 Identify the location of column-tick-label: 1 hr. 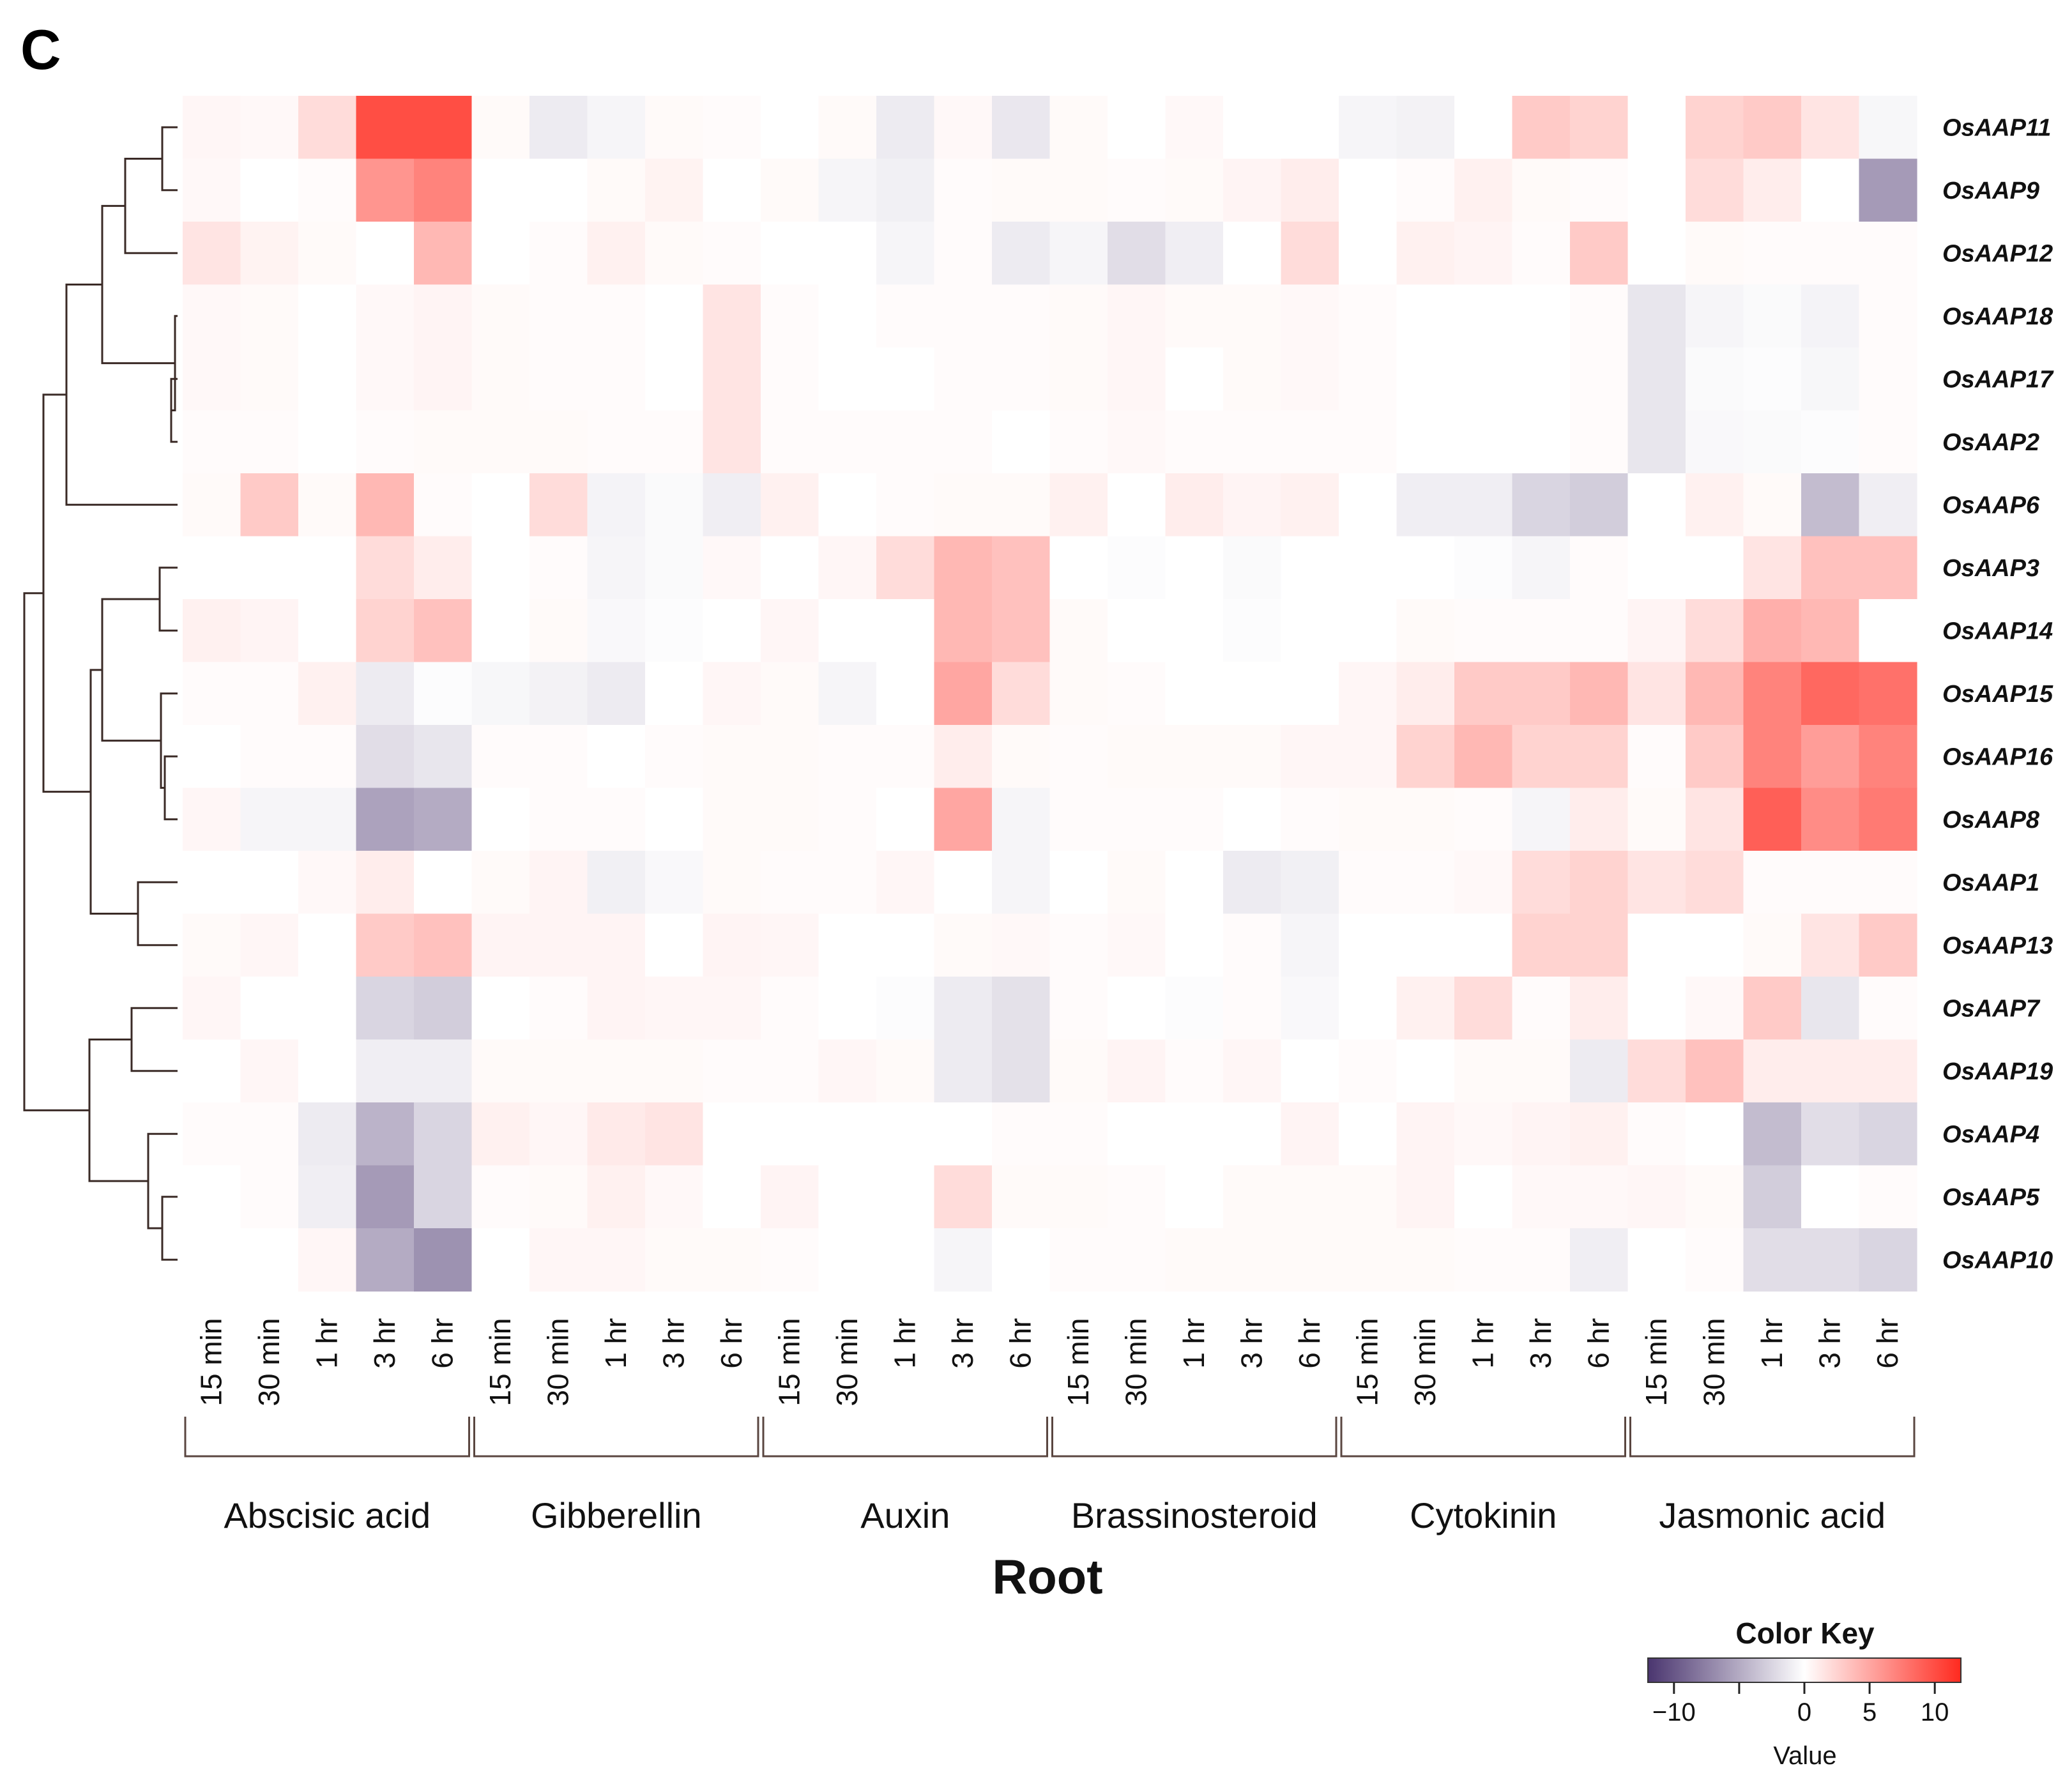
(904, 1344).